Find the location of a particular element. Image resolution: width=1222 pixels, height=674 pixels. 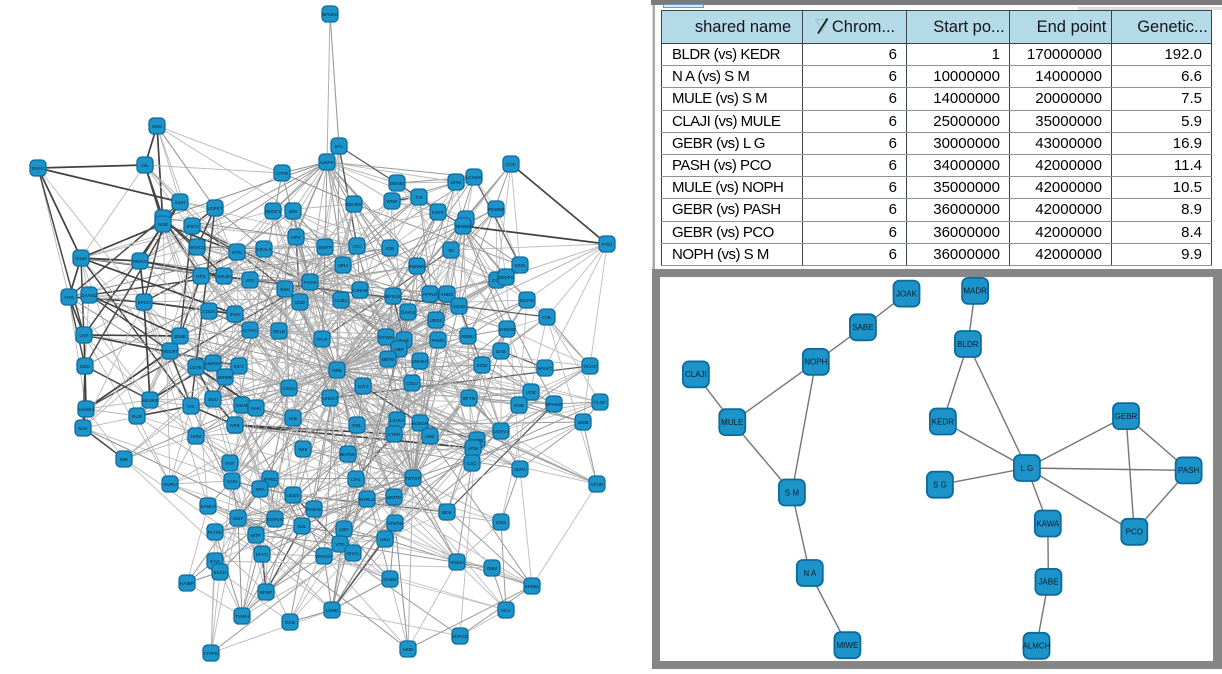

svg-text: PLTRK is located at coordinates (215, 532).